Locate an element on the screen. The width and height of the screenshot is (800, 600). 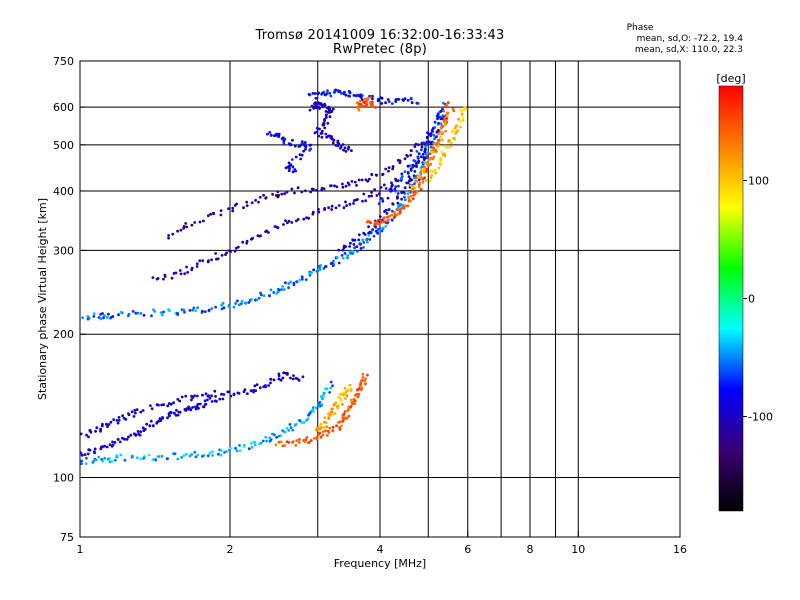
y-tick-label: 300 is located at coordinates (63, 250).